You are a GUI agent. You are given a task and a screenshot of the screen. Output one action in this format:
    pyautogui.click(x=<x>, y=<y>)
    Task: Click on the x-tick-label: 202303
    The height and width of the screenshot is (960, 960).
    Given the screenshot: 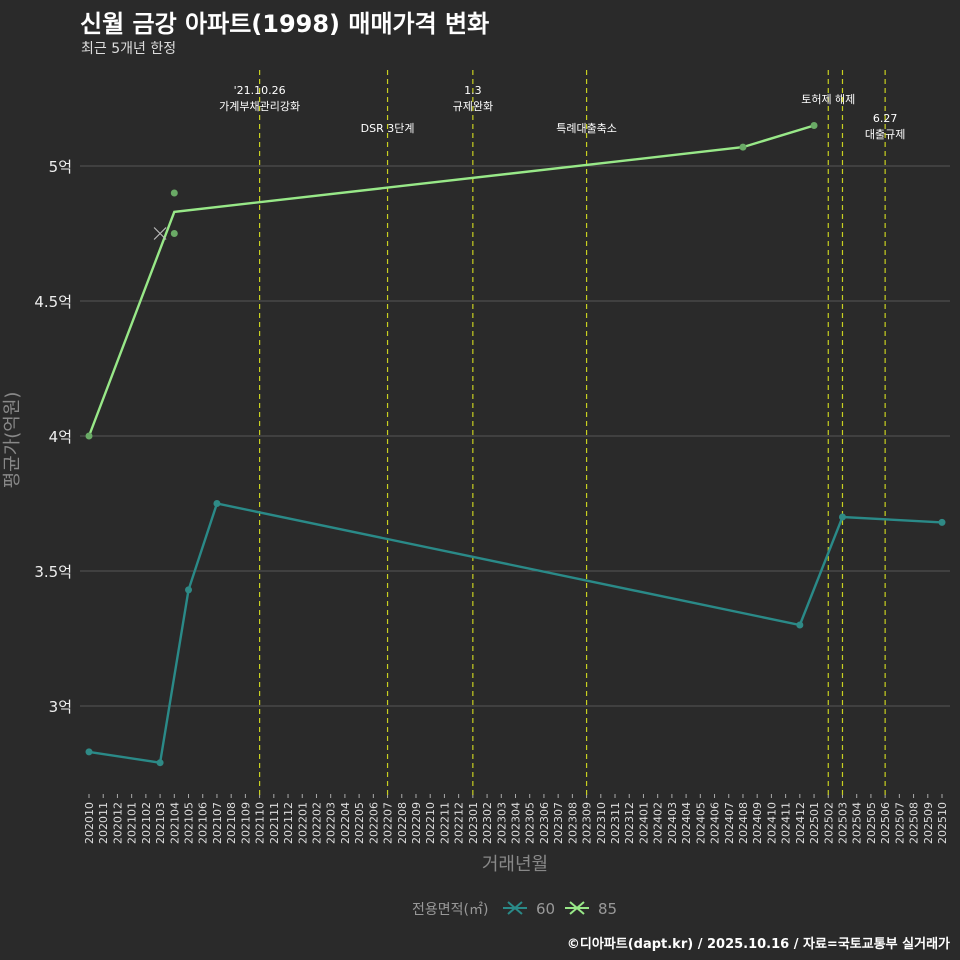 What is the action you would take?
    pyautogui.click(x=501, y=823)
    